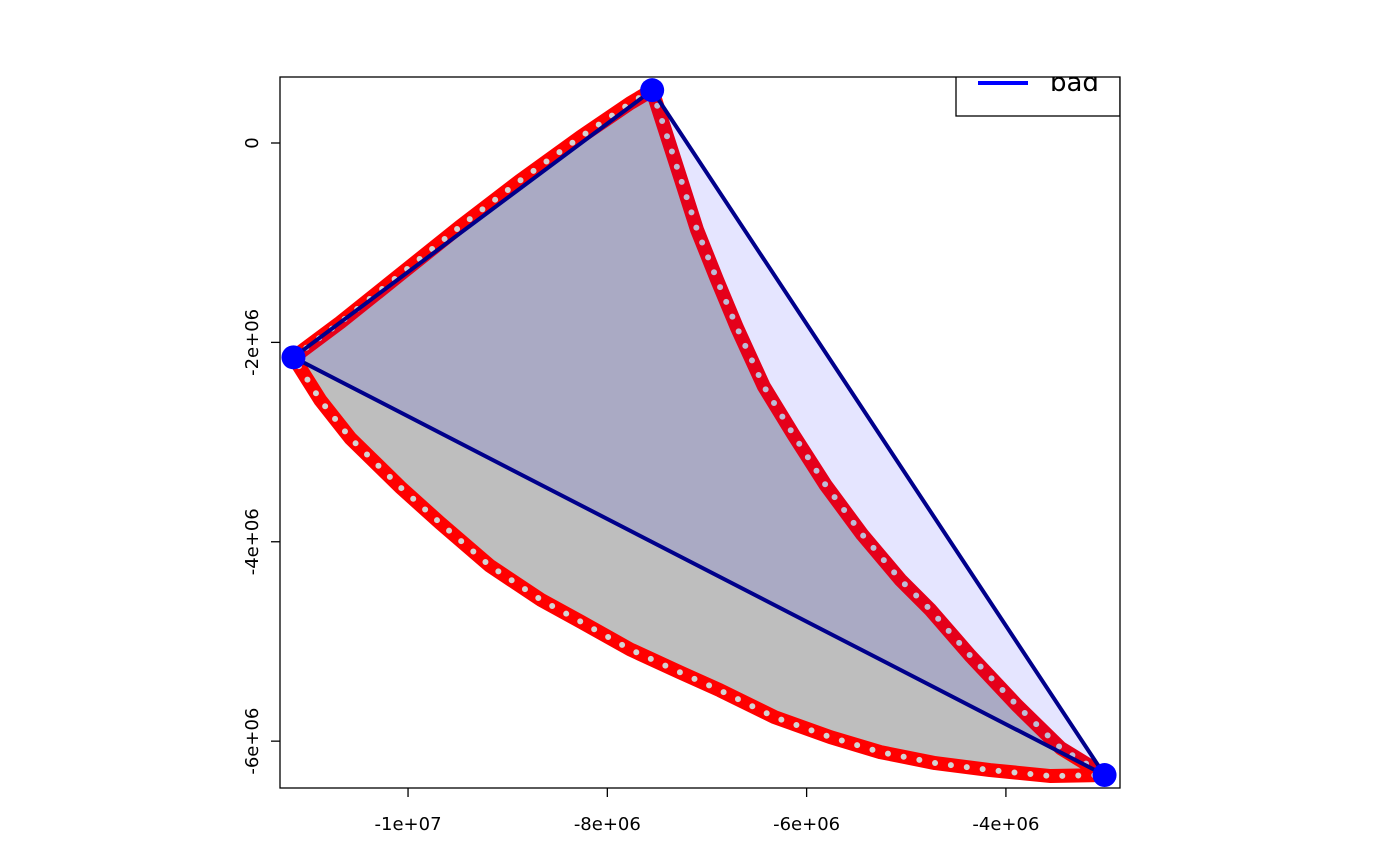 The image size is (1400, 866). What do you see at coordinates (806, 824) in the screenshot?
I see `x-tick-label: -6e+06` at bounding box center [806, 824].